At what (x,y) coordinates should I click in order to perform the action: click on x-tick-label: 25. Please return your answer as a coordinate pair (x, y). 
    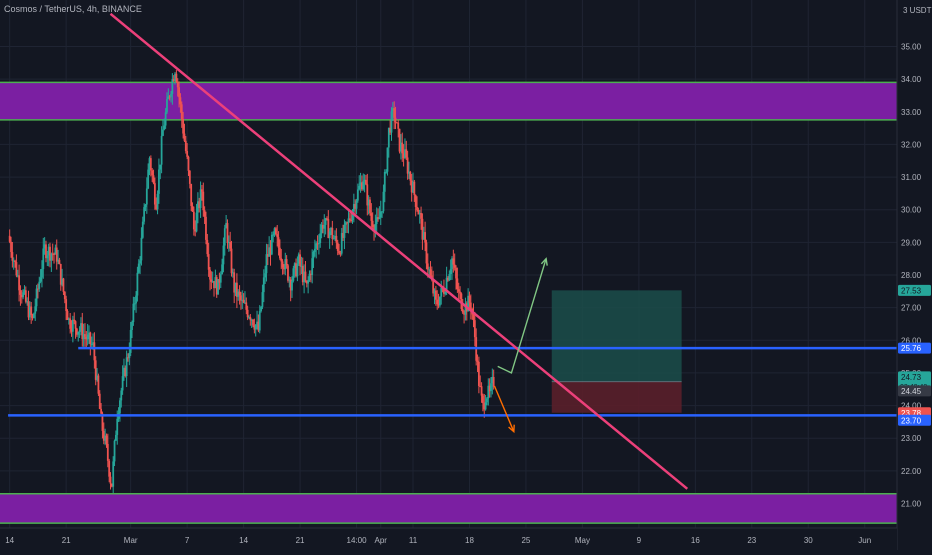
    Looking at the image, I should click on (525, 540).